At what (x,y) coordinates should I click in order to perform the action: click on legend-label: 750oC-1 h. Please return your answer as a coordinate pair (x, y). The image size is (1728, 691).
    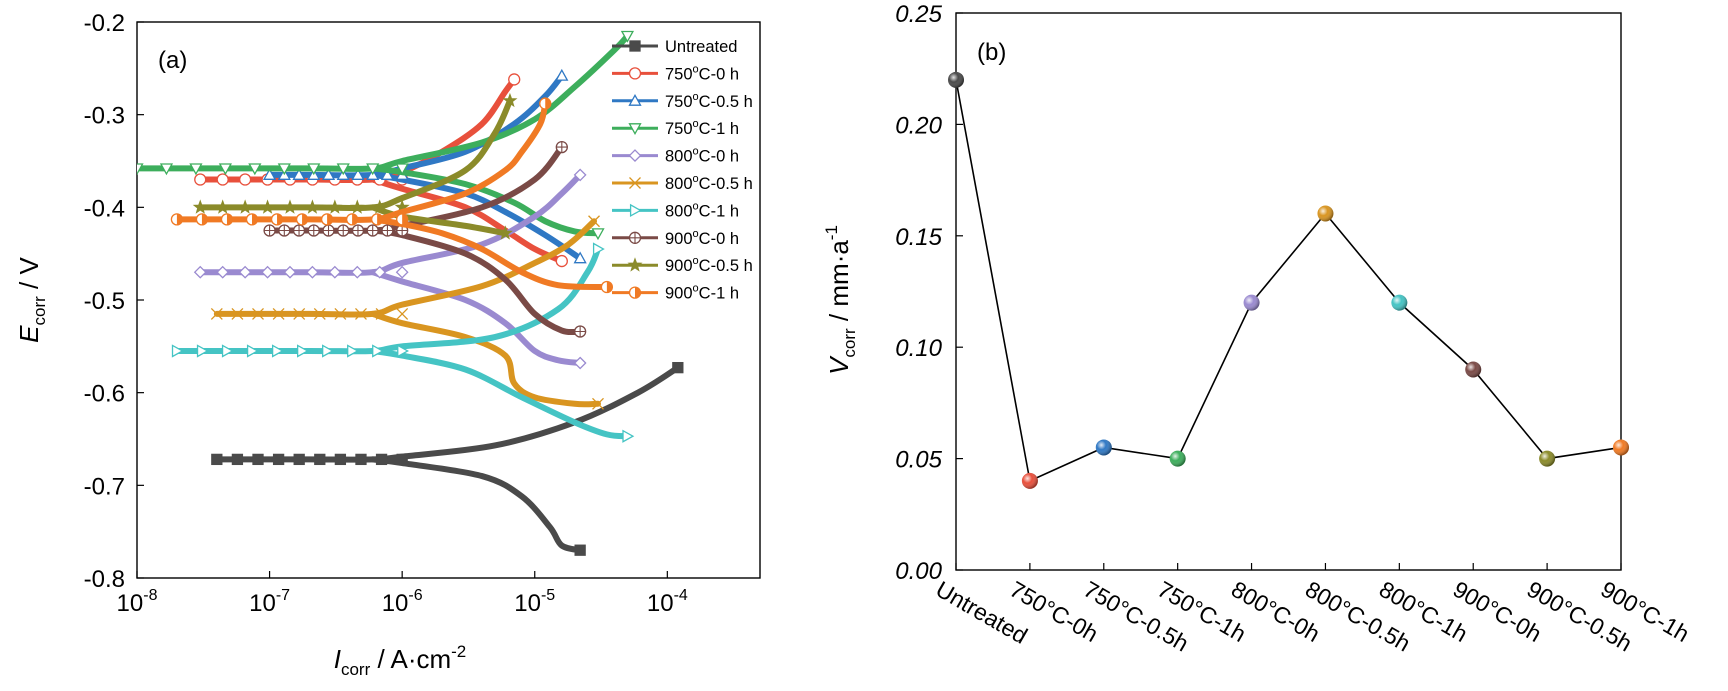
    Looking at the image, I should click on (702, 128).